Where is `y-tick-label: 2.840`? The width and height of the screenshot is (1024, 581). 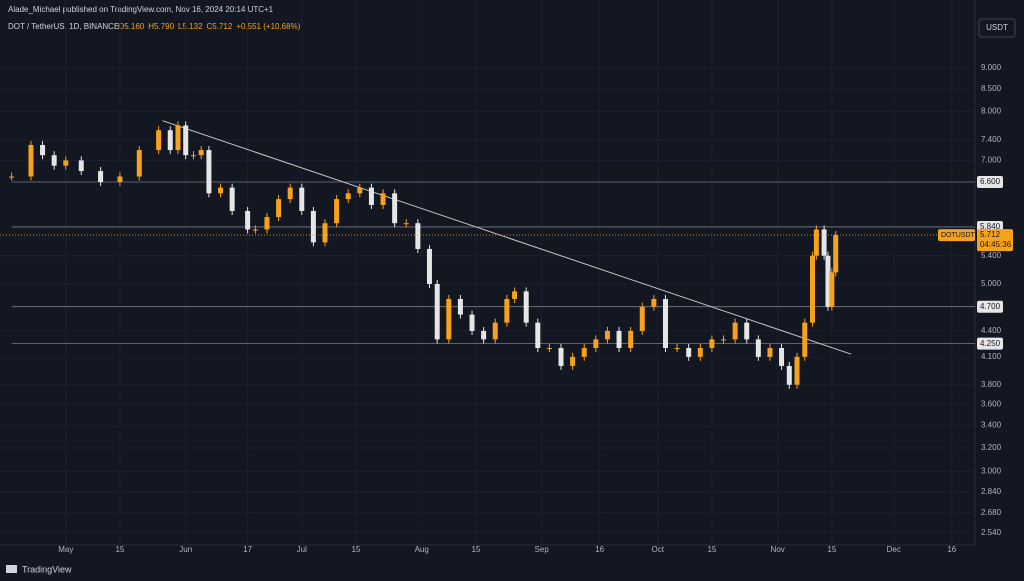
y-tick-label: 2.840 is located at coordinates (991, 491).